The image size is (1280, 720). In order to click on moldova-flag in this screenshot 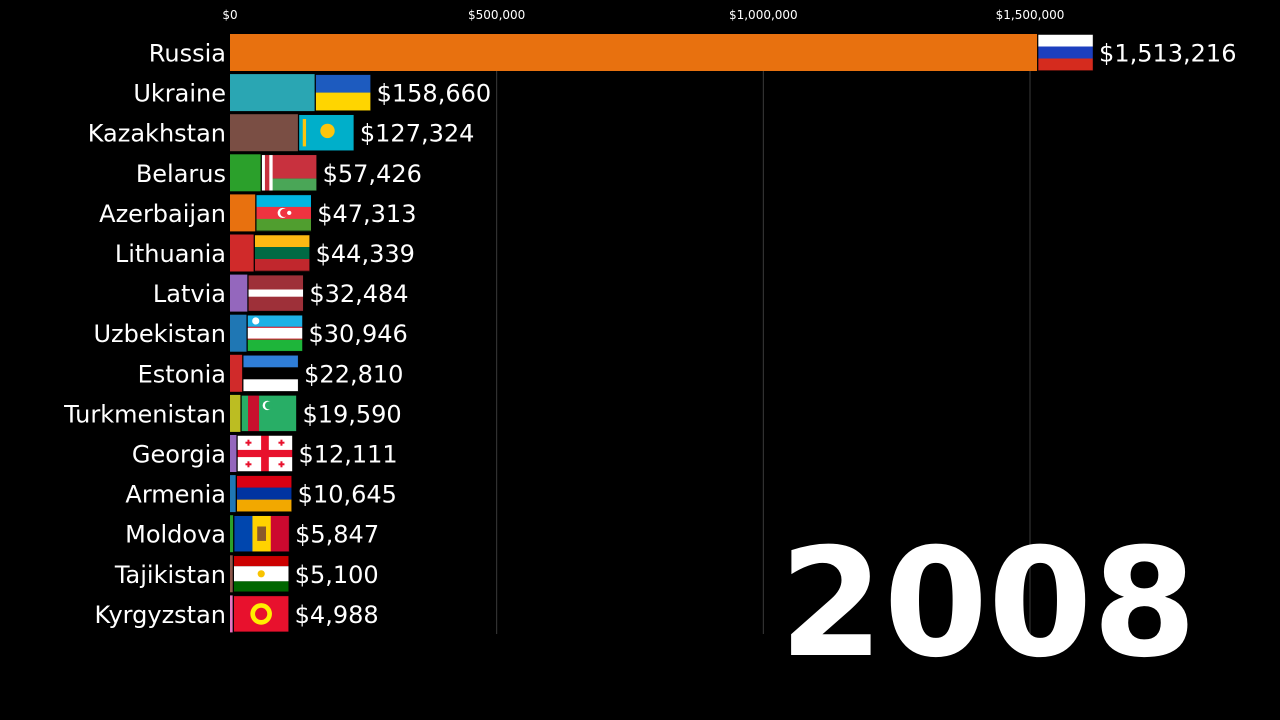, I will do `click(261, 533)`.